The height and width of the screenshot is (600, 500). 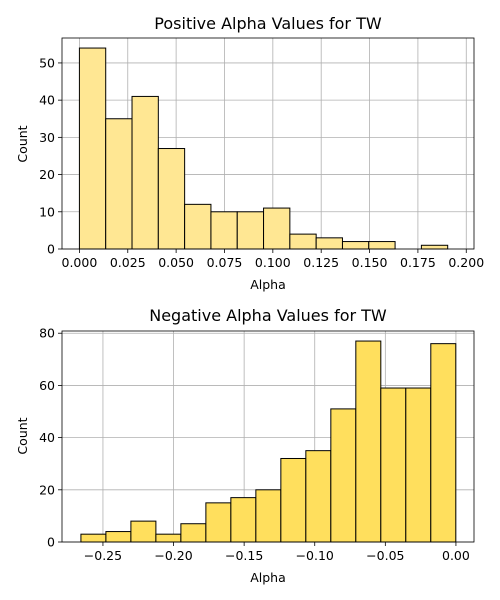 I want to click on x-tick-label: 0.050, so click(x=176, y=262).